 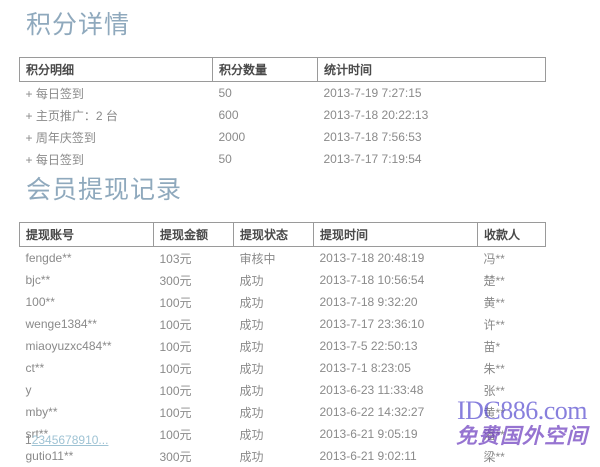 I want to click on cell-points-time: 2013-7-18 7:56:53, so click(x=432, y=137).